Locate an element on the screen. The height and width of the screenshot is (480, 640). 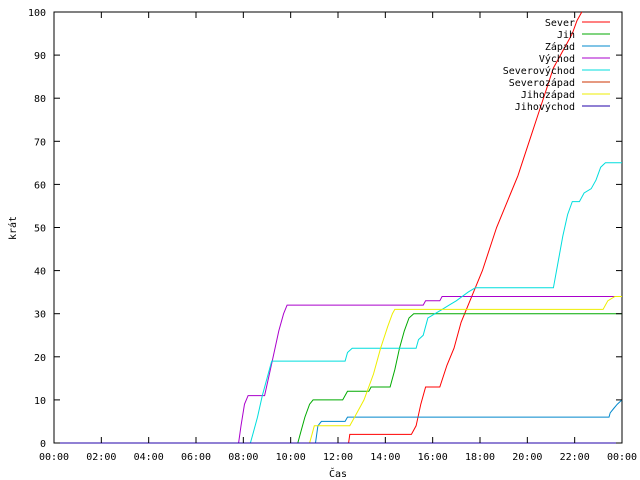
x-axis-title: Čas is located at coordinates (338, 473).